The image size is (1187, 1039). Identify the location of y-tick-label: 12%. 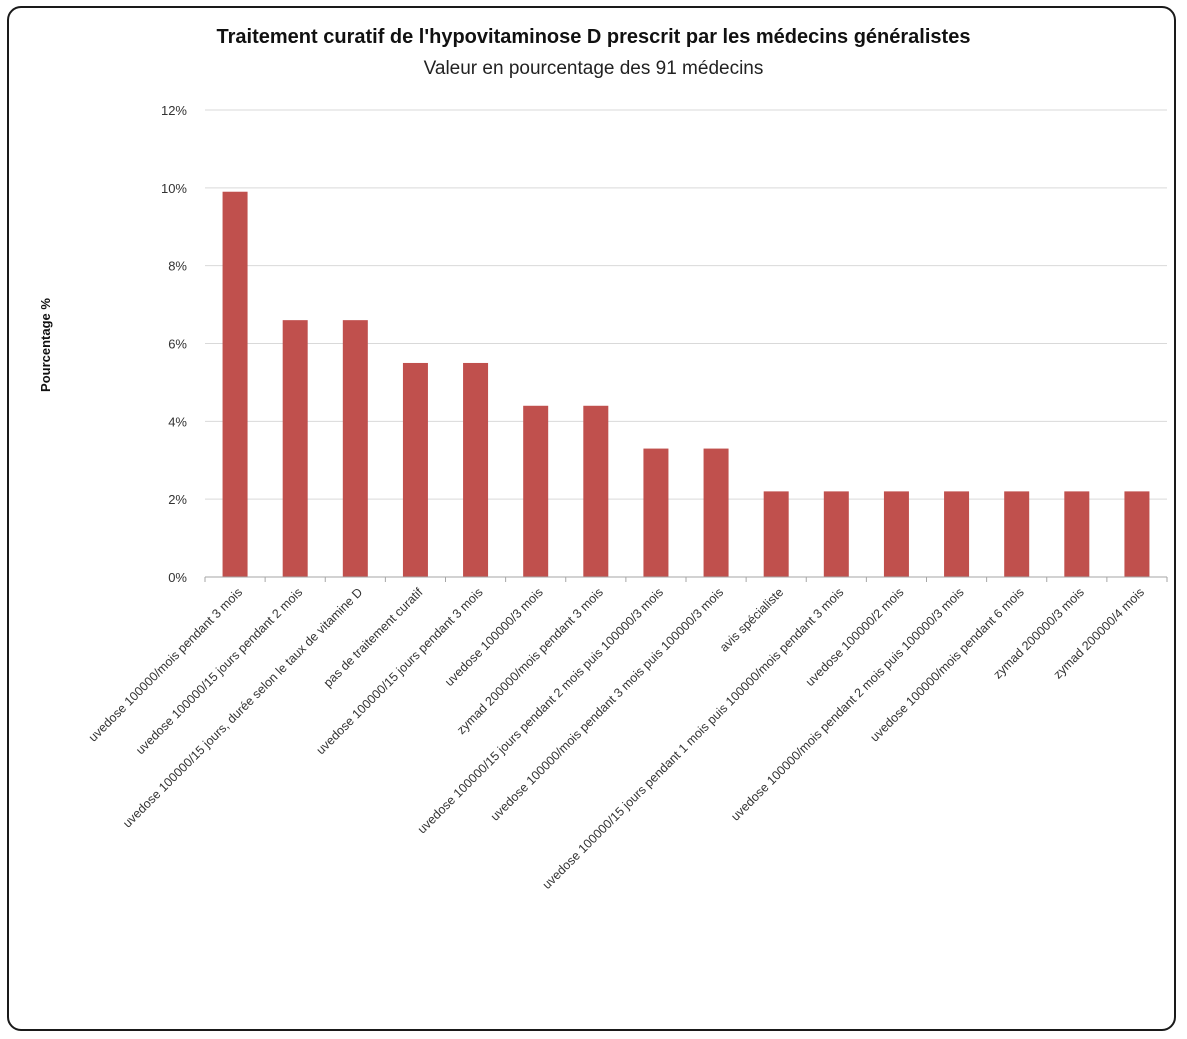
(174, 110).